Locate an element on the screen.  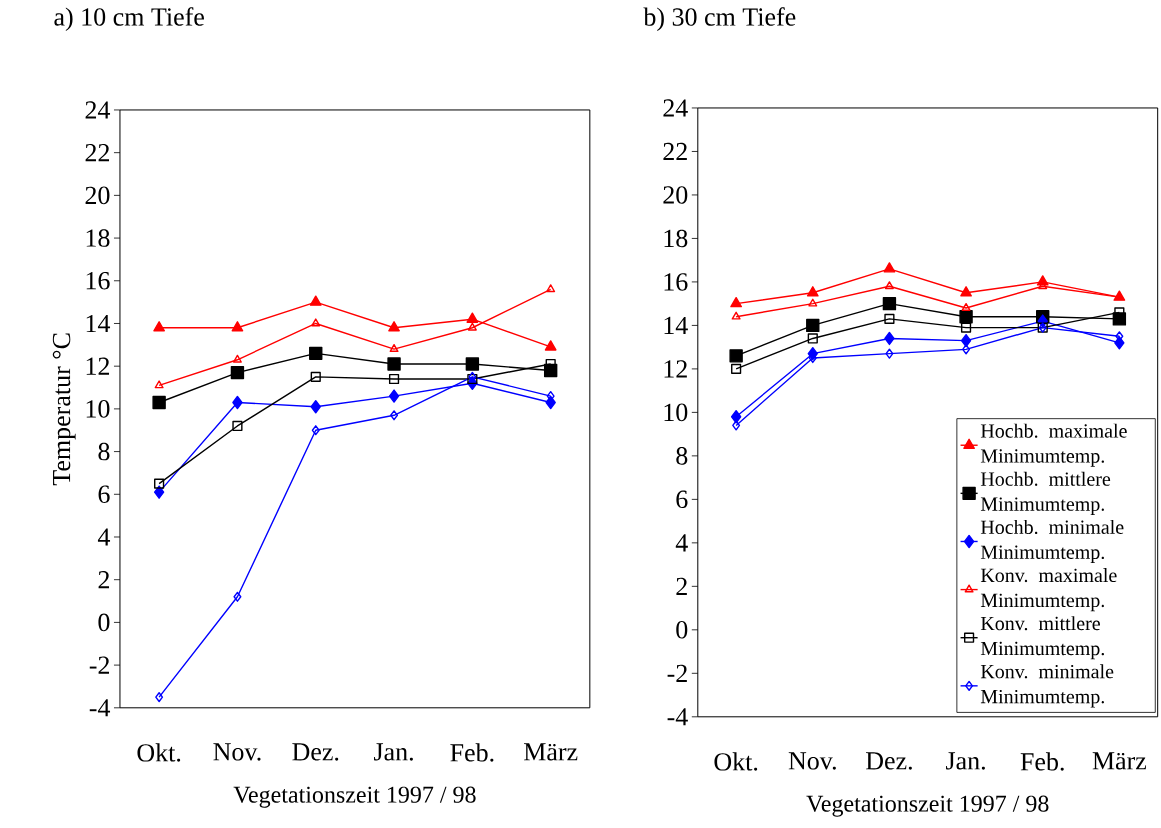
legend-label: Hochb. maximale Minimumtemp. is located at coordinates (1053, 445).